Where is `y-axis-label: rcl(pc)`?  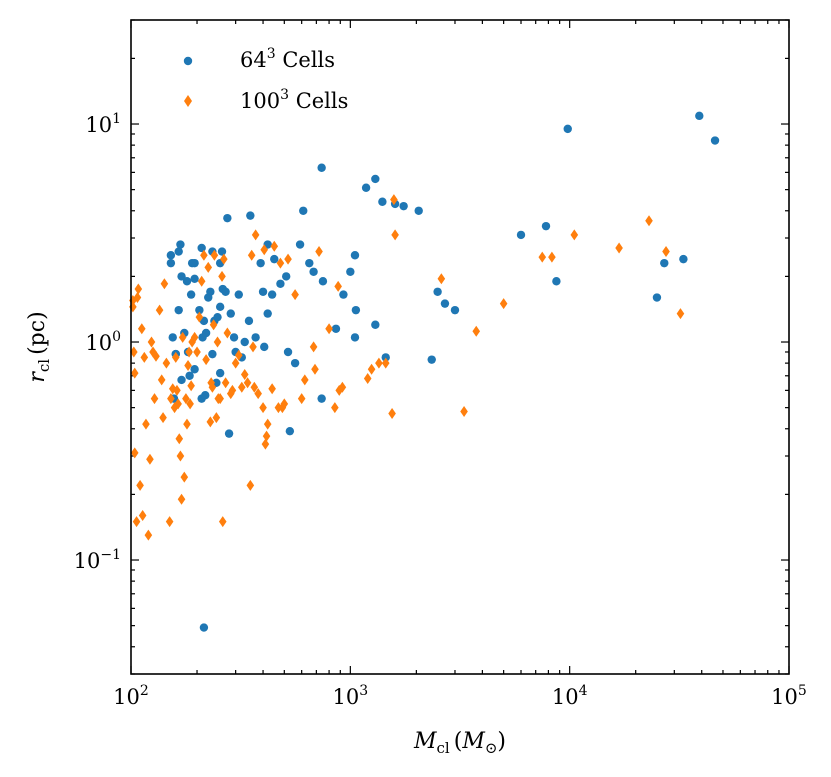
y-axis-label: rcl(pc) is located at coordinates (39, 346).